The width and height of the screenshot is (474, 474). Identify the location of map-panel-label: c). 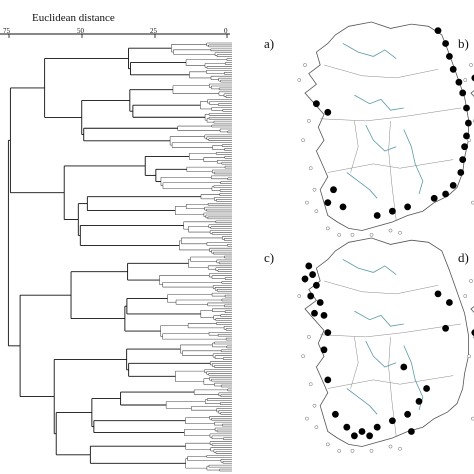
(269, 257).